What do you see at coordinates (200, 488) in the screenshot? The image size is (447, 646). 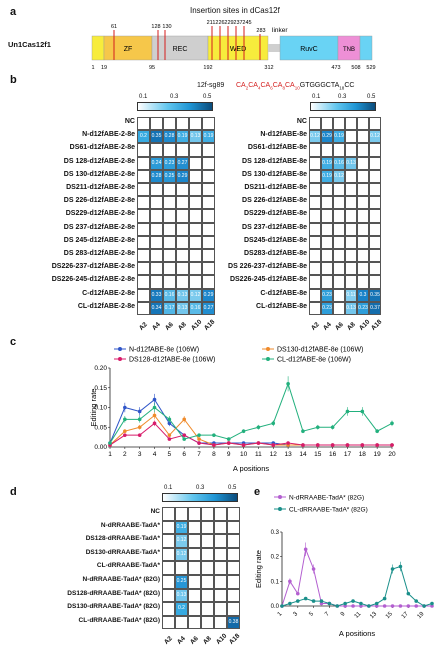 I see `colorbar-tick: 0.3` at bounding box center [200, 488].